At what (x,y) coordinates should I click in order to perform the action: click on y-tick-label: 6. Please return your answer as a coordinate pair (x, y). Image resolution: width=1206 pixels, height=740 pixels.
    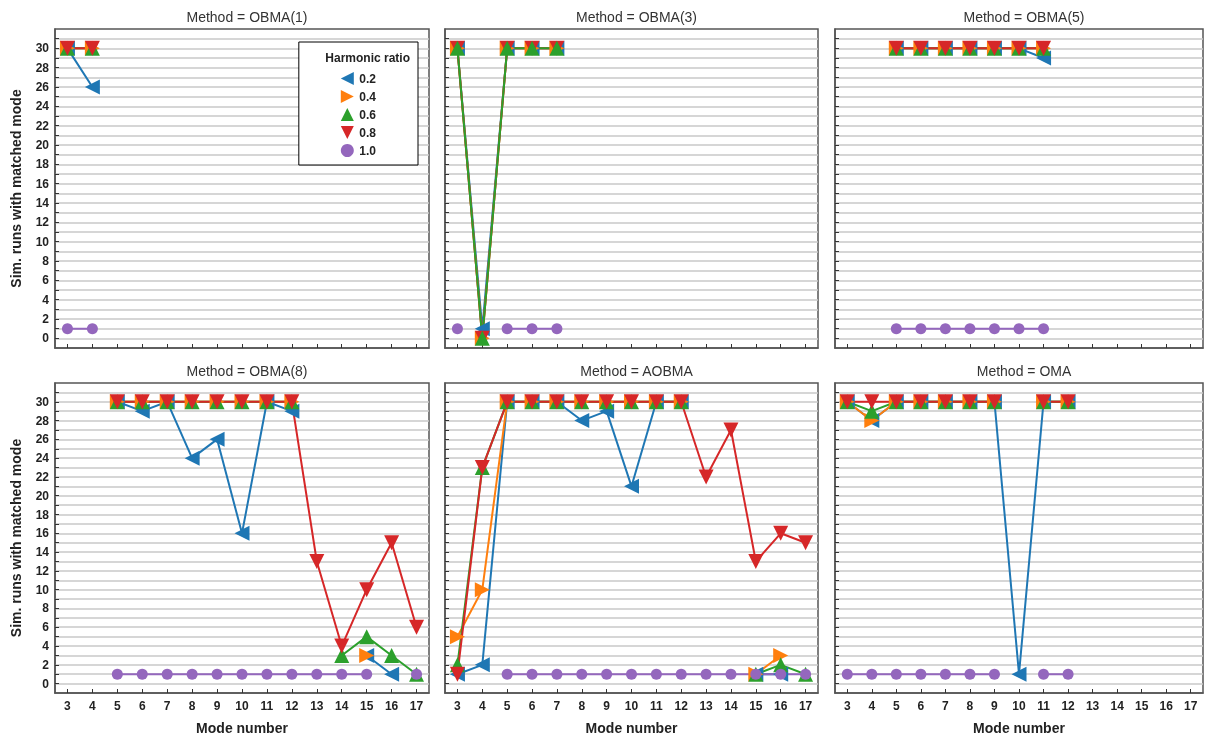
    Looking at the image, I should click on (46, 627).